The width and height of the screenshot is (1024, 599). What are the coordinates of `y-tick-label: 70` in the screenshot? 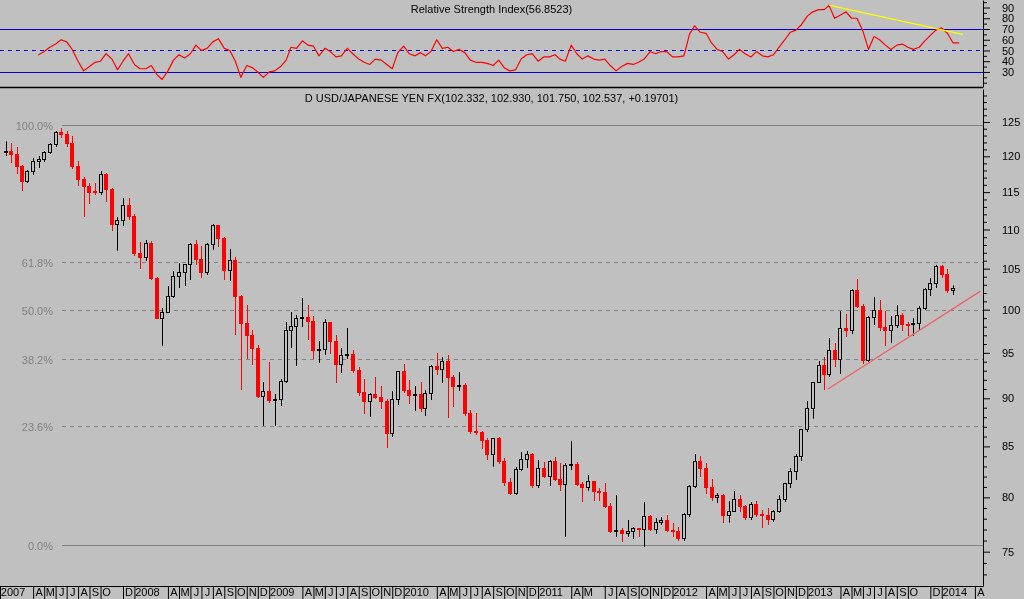 It's located at (1008, 29).